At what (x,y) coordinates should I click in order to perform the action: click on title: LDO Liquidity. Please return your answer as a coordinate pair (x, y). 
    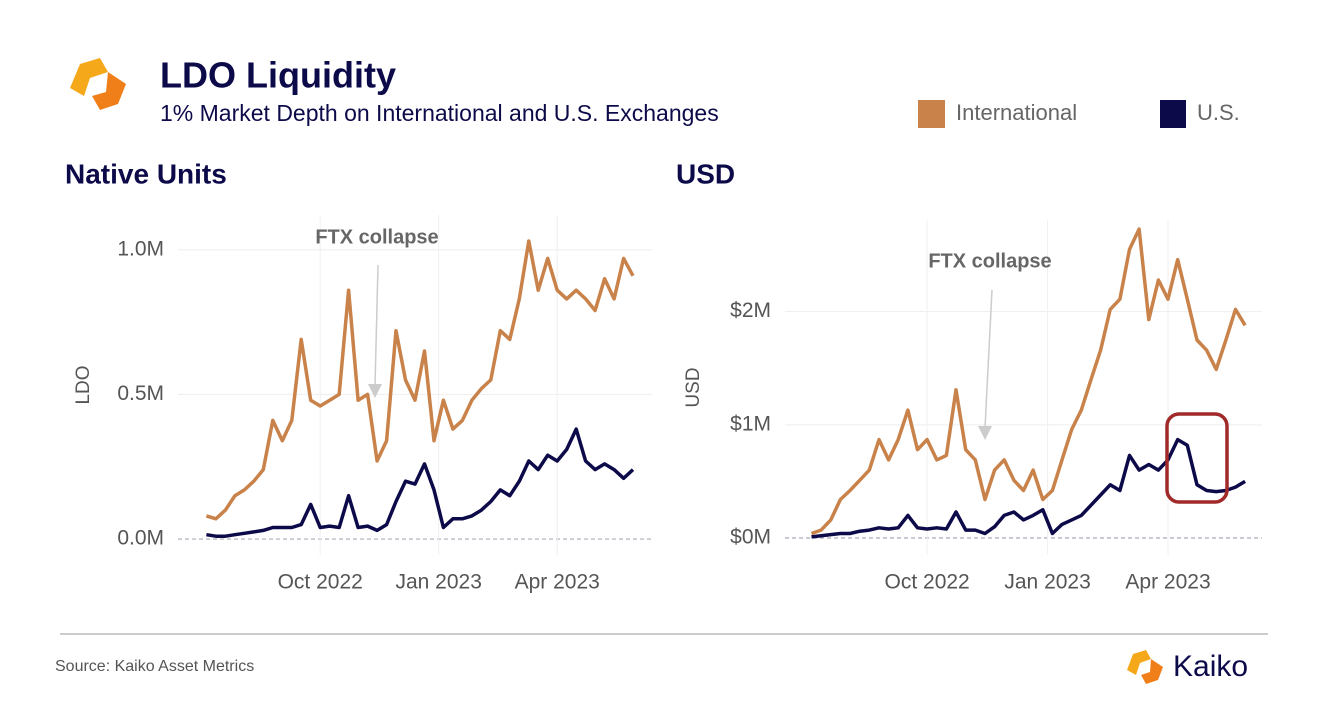
    Looking at the image, I should click on (278, 75).